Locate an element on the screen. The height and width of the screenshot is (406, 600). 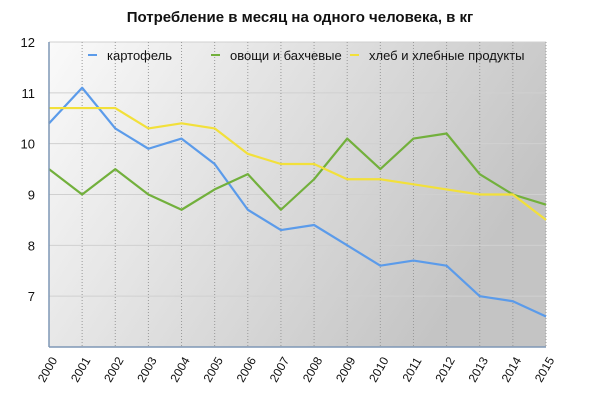
x-tick-label: 2001 is located at coordinates (81, 369).